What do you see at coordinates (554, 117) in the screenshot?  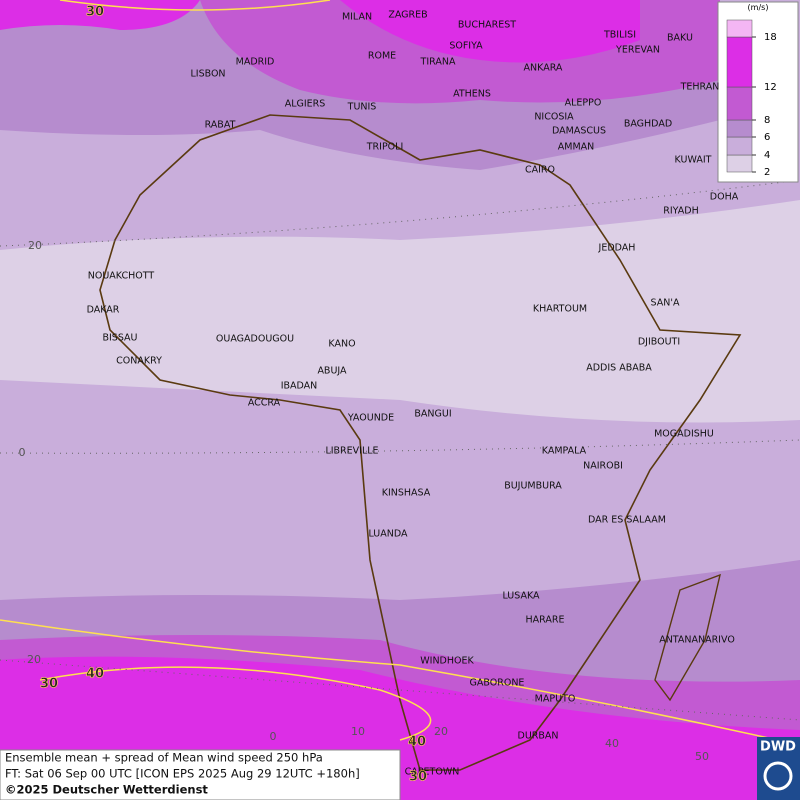 I see `city-label: NICOSIA` at bounding box center [554, 117].